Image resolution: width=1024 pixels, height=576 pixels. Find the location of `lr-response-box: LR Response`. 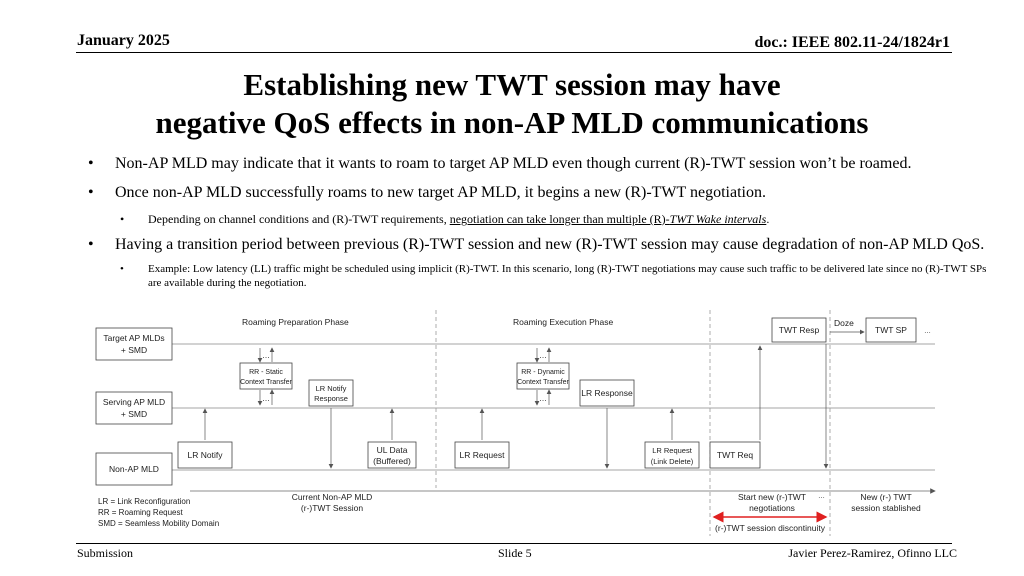

lr-response-box: LR Response is located at coordinates (607, 393).